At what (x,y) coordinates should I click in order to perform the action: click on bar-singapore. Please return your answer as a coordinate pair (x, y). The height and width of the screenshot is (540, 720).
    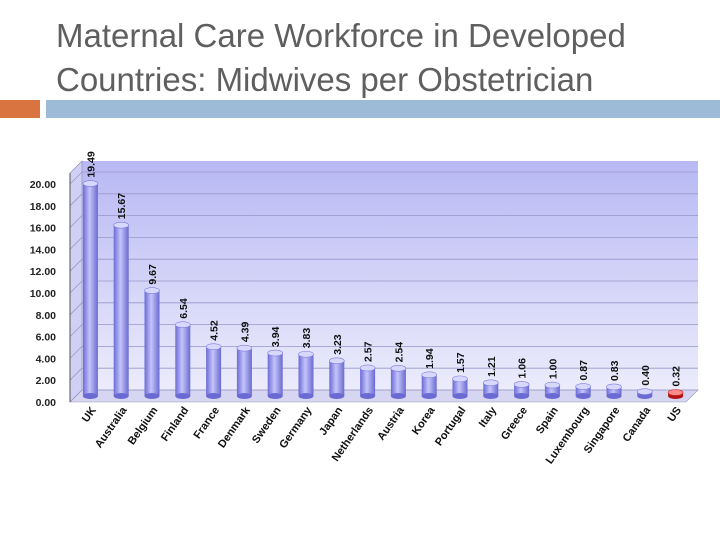
    Looking at the image, I should click on (614, 391).